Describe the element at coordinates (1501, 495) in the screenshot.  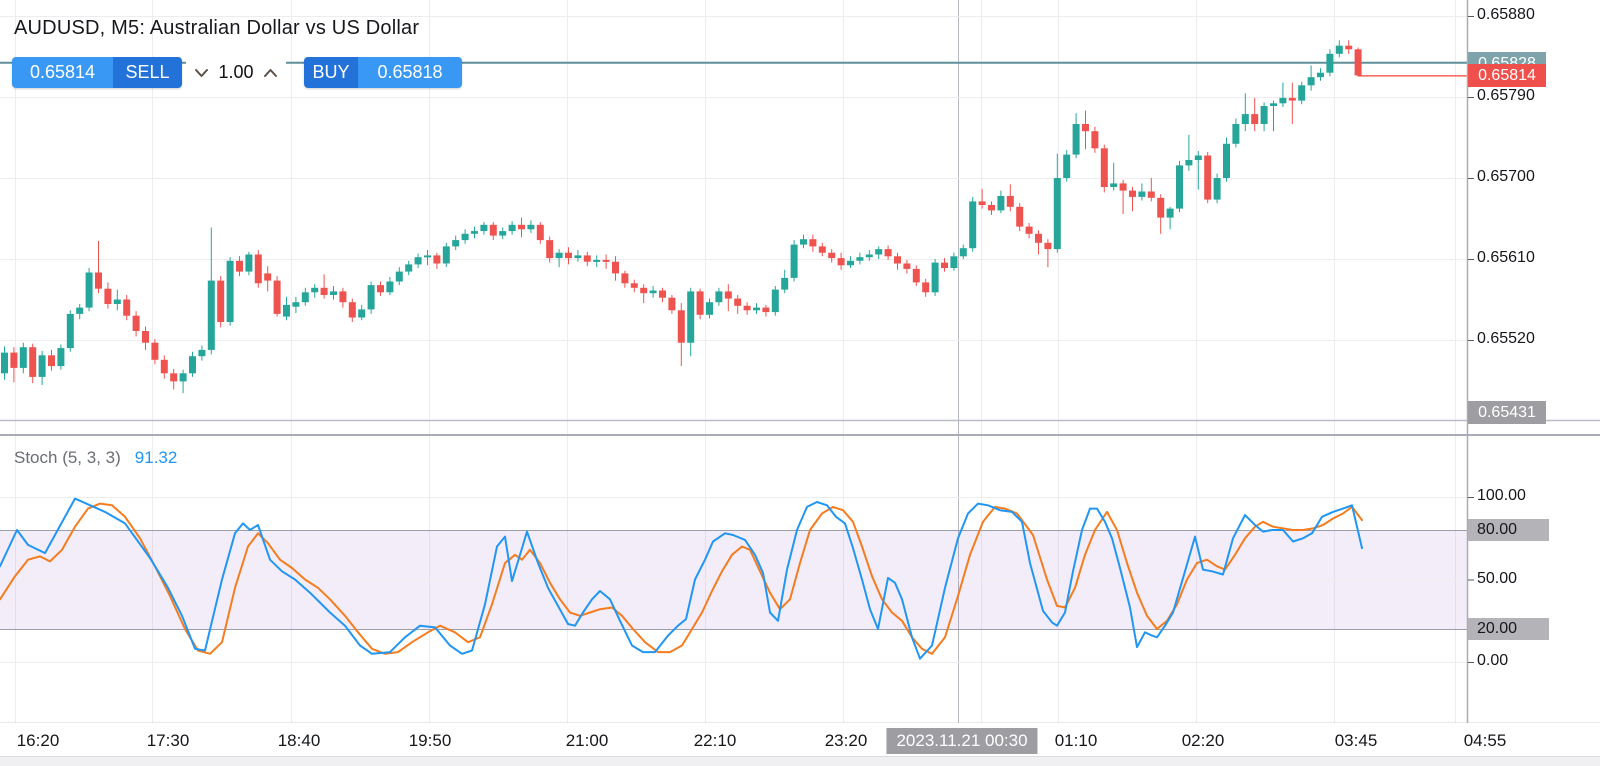
I see `stoch-axis-label: 100.00` at that location.